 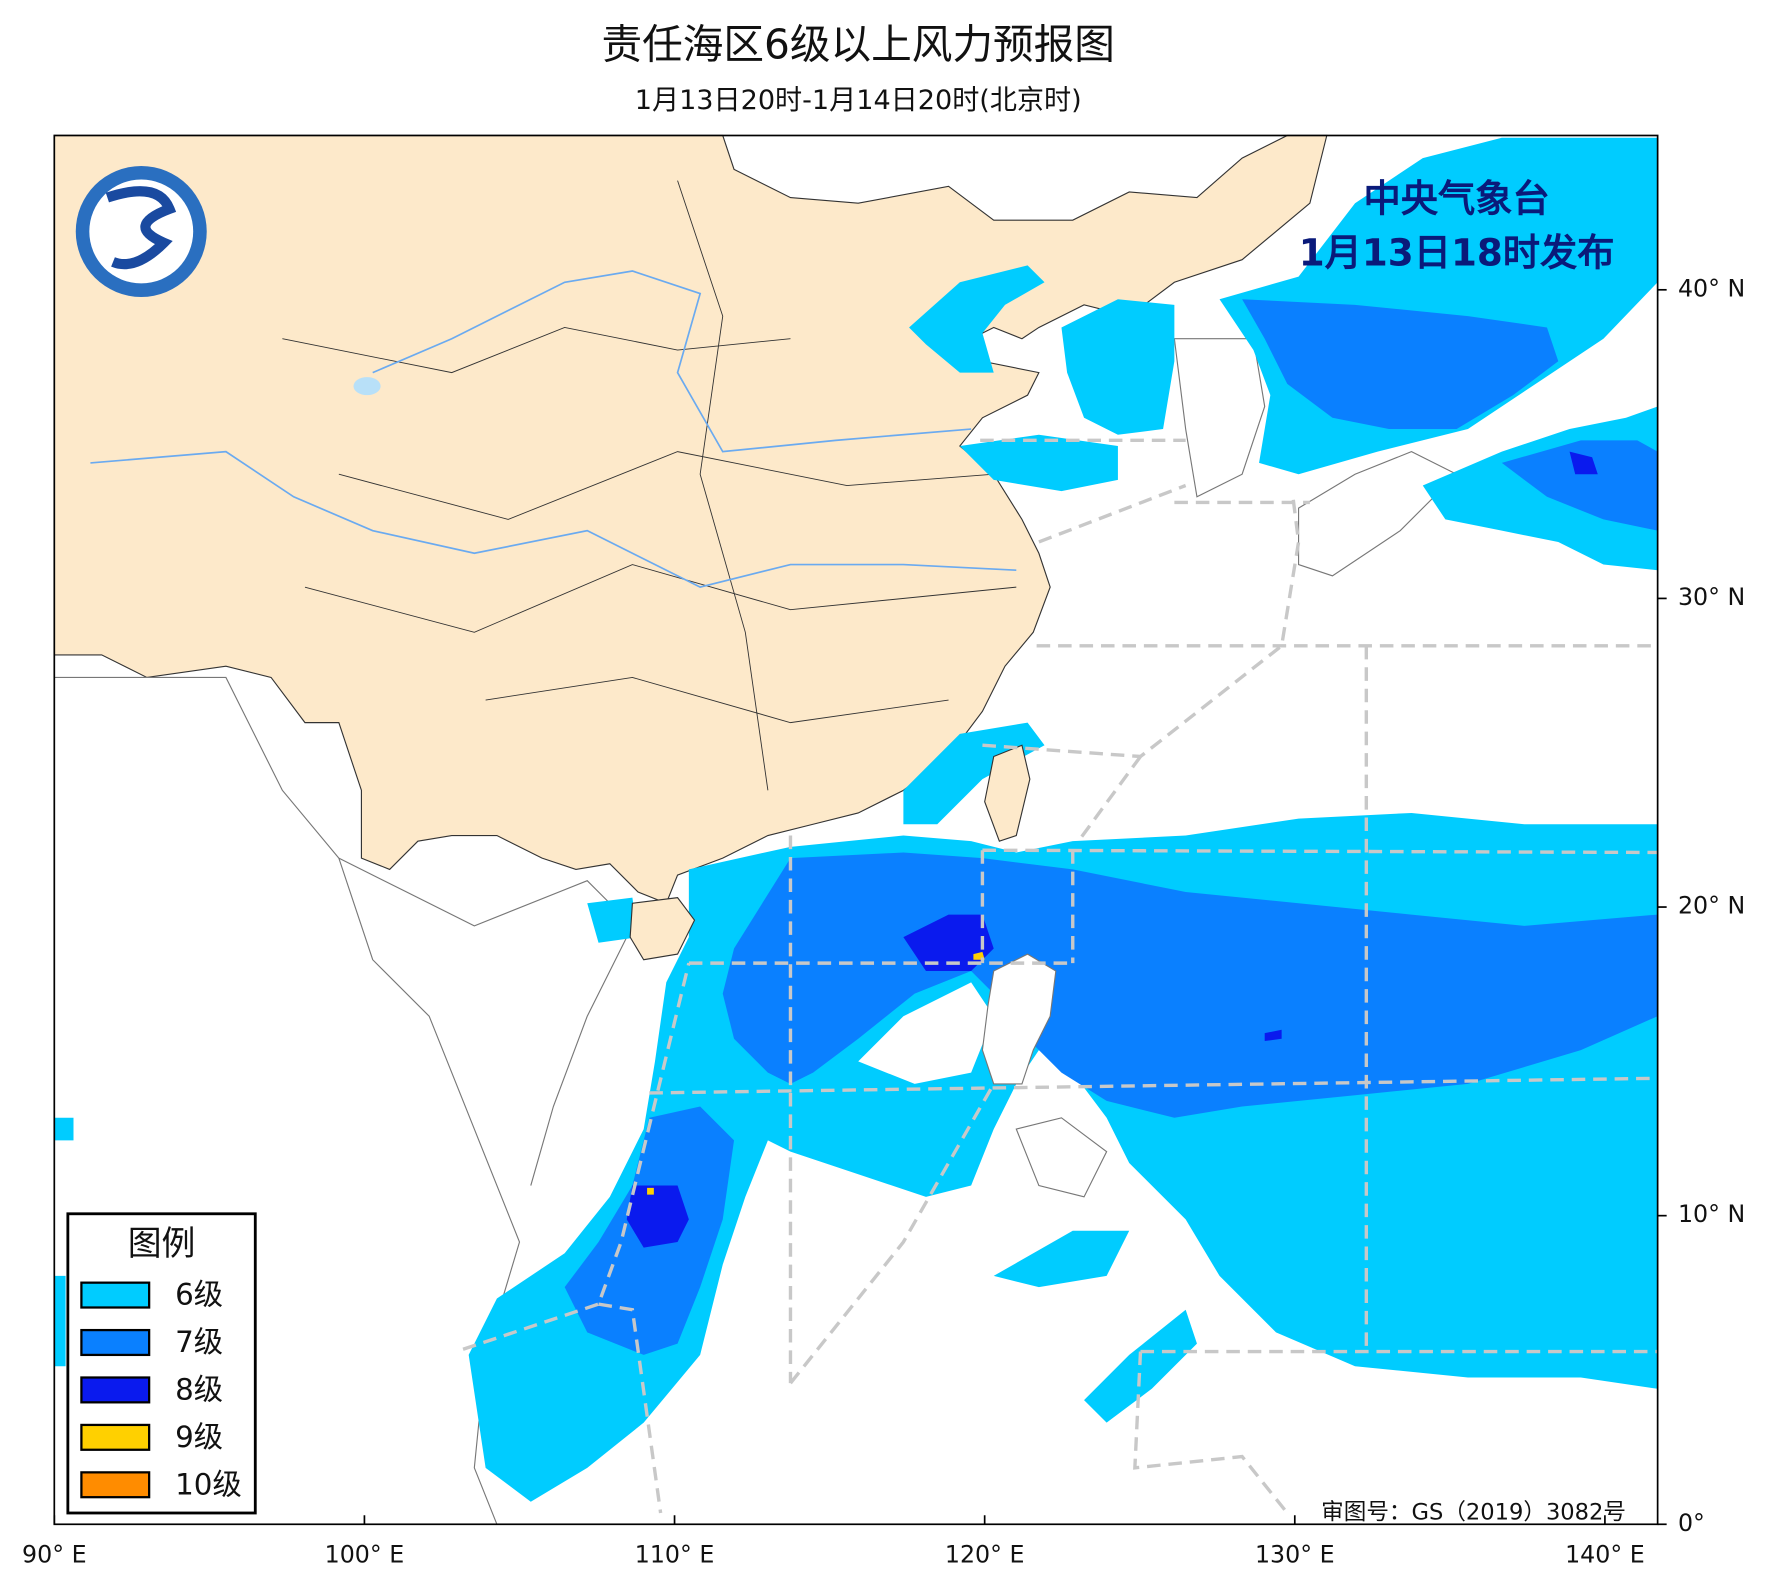 I want to click on lon-tick-label: 140° E, so click(x=1605, y=1554).